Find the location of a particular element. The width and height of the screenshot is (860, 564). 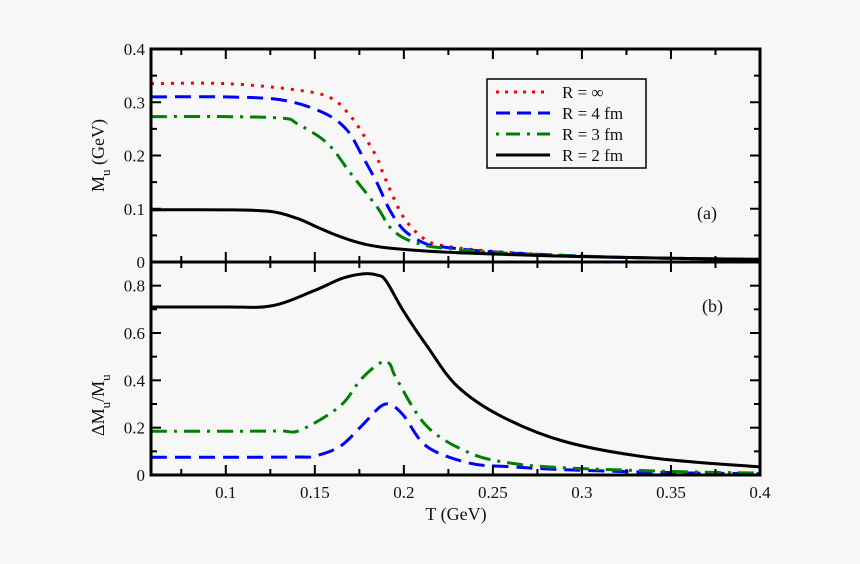

x-tick-label: 0.4 is located at coordinates (760, 492).